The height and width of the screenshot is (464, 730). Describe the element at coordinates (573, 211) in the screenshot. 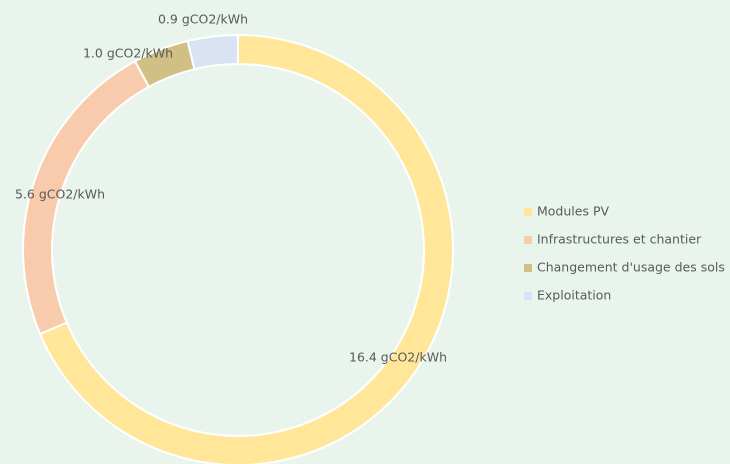

I see `legend-label: Modules PV` at that location.